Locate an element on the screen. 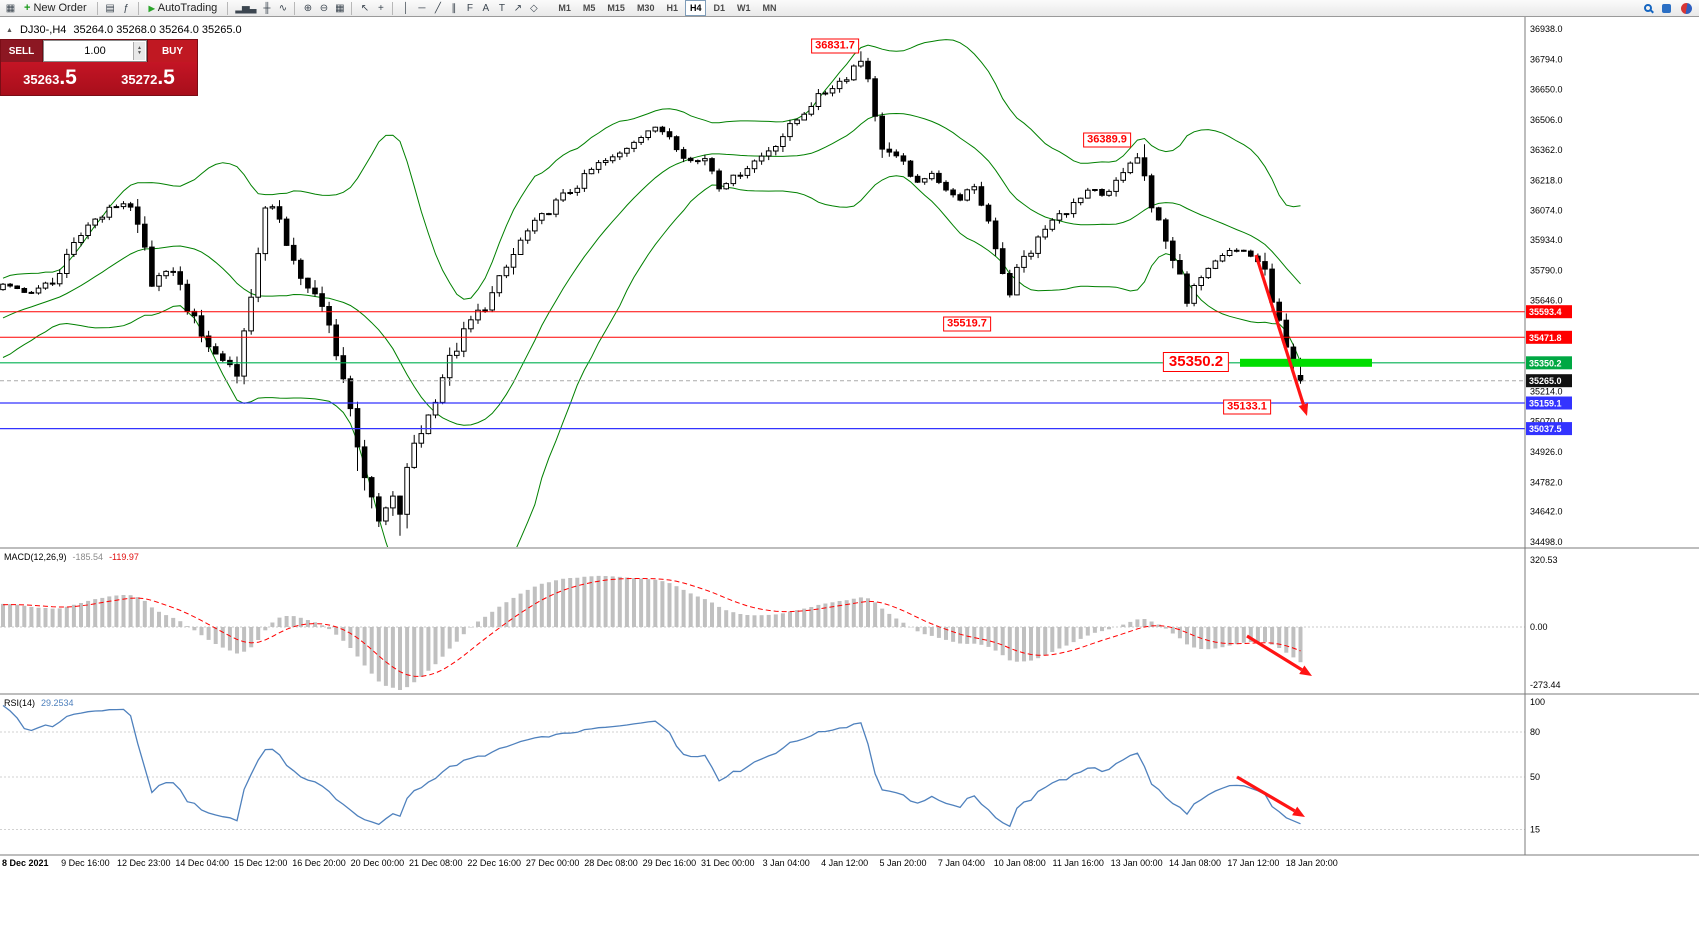 This screenshot has height=940, width=1699. price-callout: 36389.9 is located at coordinates (1107, 140).